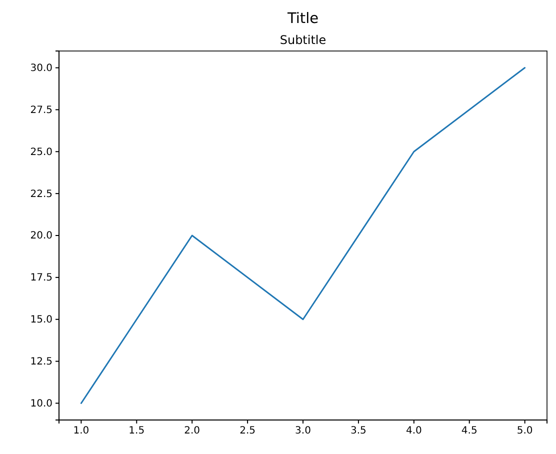 This screenshot has height=454, width=556. What do you see at coordinates (469, 431) in the screenshot?
I see `x-tick-label: 4.5` at bounding box center [469, 431].